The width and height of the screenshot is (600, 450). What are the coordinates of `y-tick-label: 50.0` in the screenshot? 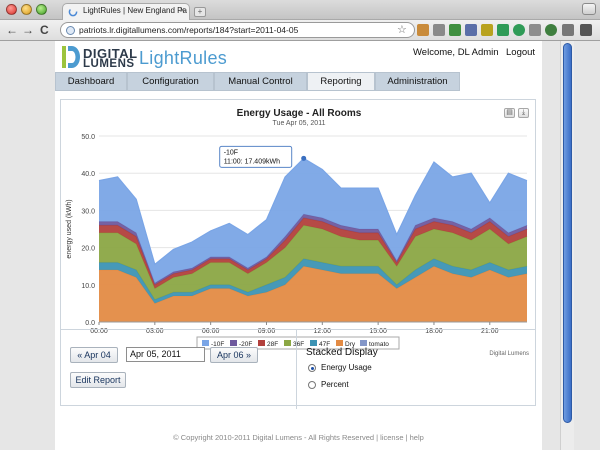 It's located at (88, 137).